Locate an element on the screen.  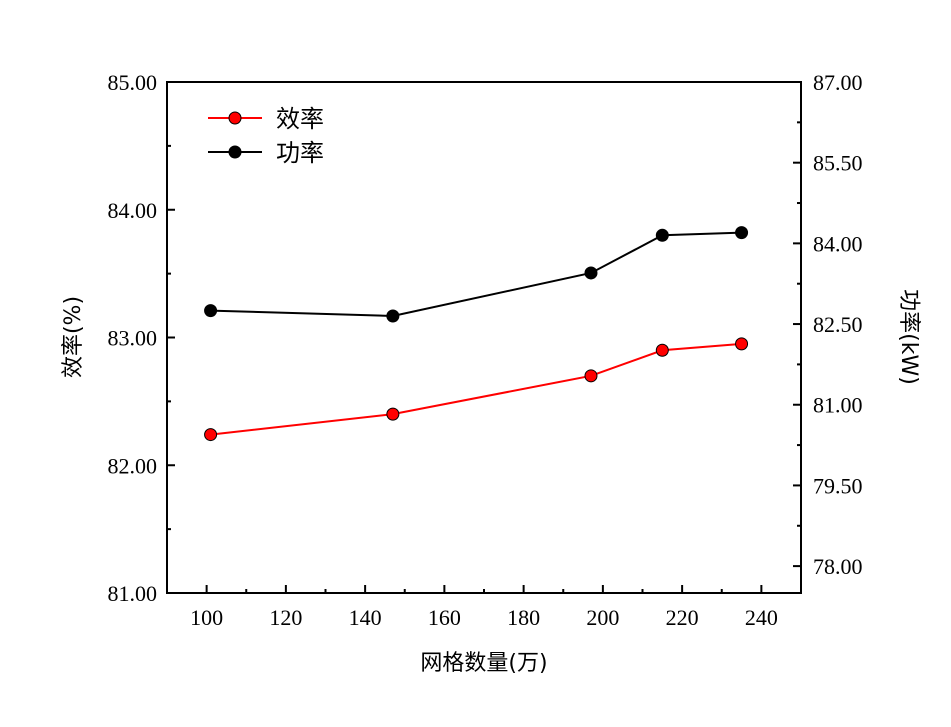
y-left-tick-label: 82.00 is located at coordinates (133, 465).